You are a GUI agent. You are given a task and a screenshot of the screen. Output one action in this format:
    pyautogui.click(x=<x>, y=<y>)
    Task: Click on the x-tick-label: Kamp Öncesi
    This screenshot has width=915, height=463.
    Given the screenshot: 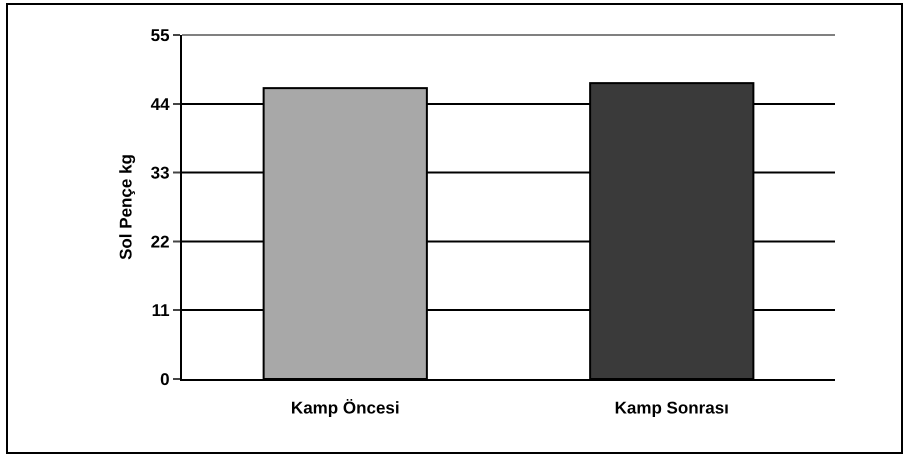 What is the action you would take?
    pyautogui.click(x=345, y=408)
    